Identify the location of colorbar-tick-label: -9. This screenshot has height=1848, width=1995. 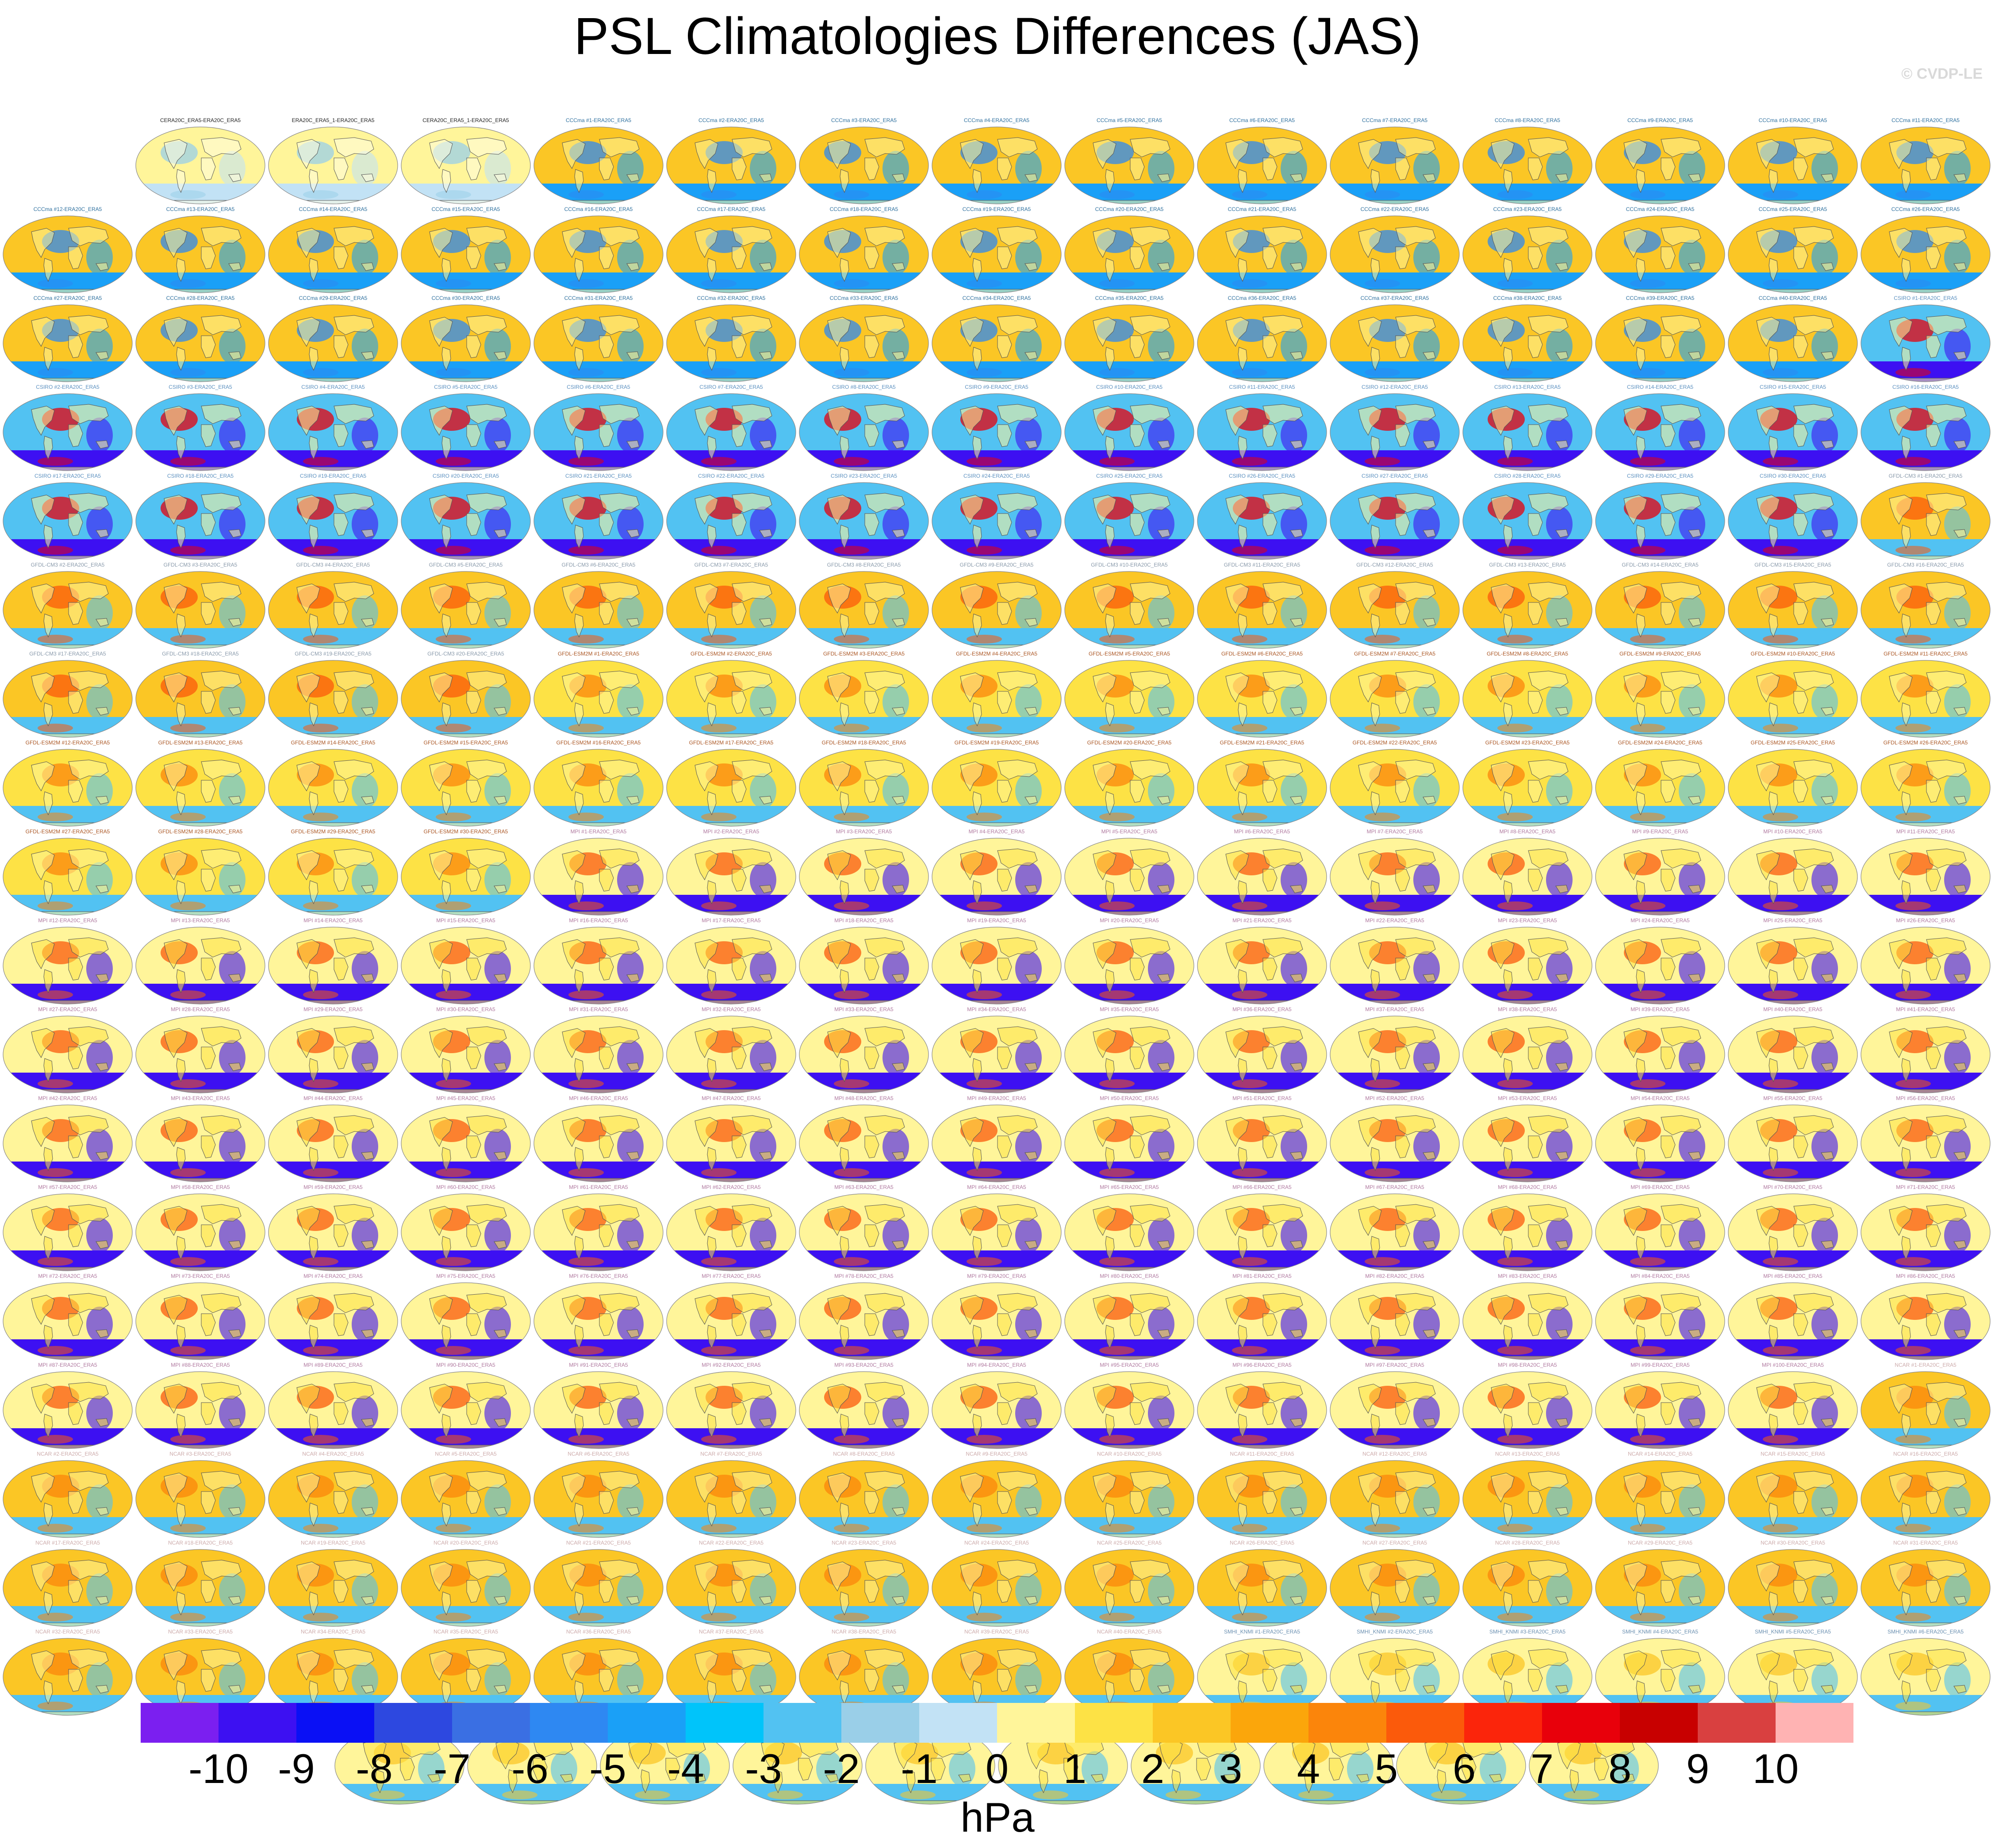
(296, 1768).